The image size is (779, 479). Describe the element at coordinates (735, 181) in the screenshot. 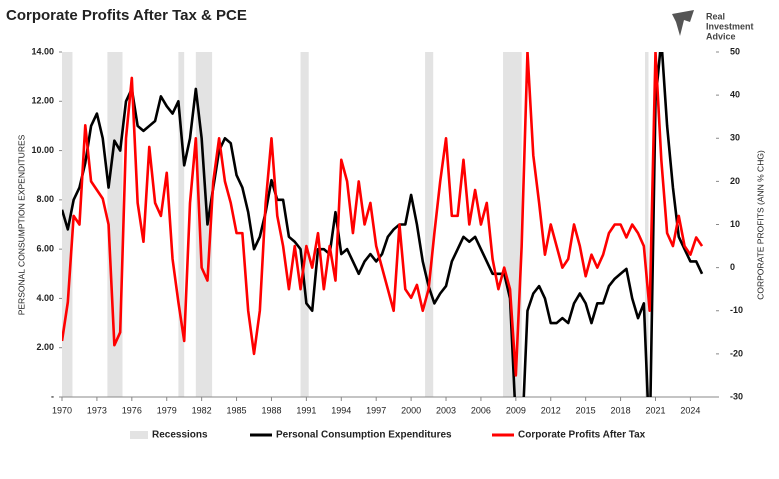

I see `y2-tick-label: 20` at that location.